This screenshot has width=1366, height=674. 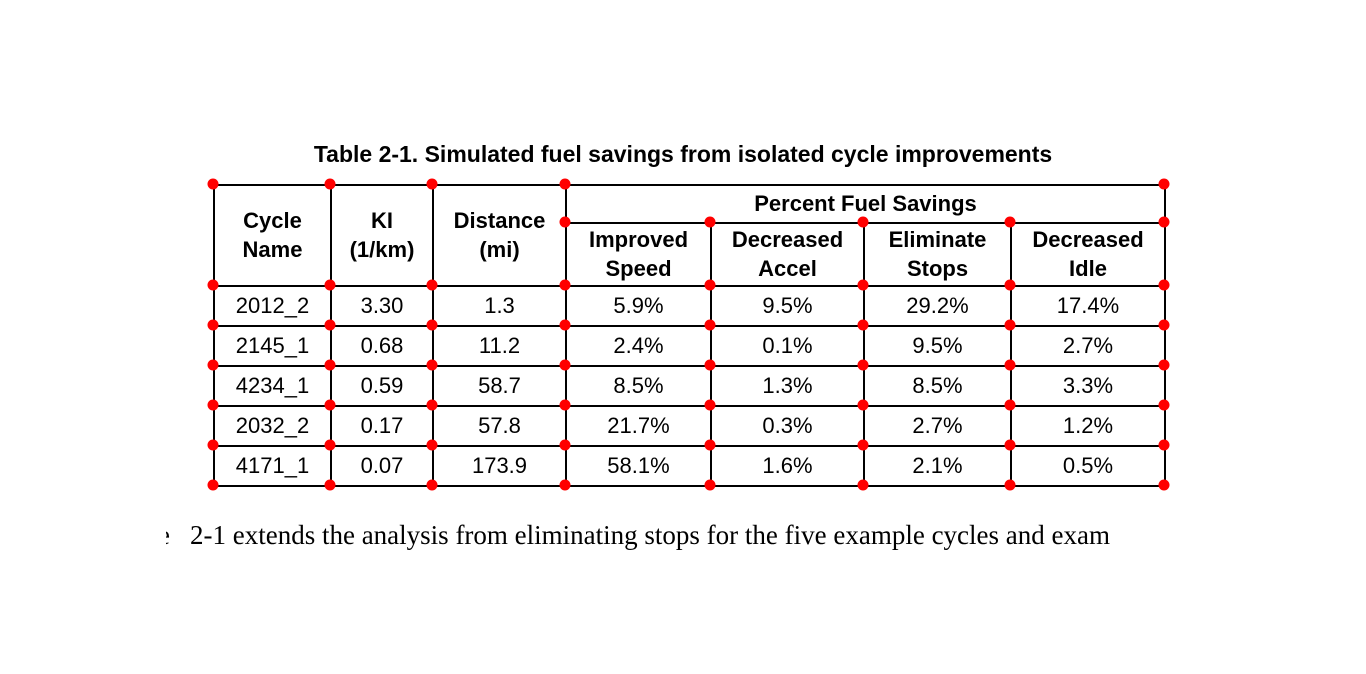 What do you see at coordinates (787, 346) in the screenshot?
I see `table-cell: 0.1%` at bounding box center [787, 346].